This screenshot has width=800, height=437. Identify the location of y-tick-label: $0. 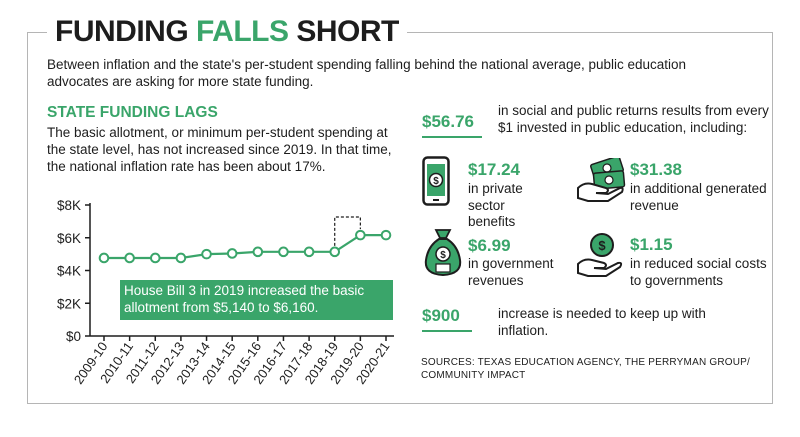
(73, 336).